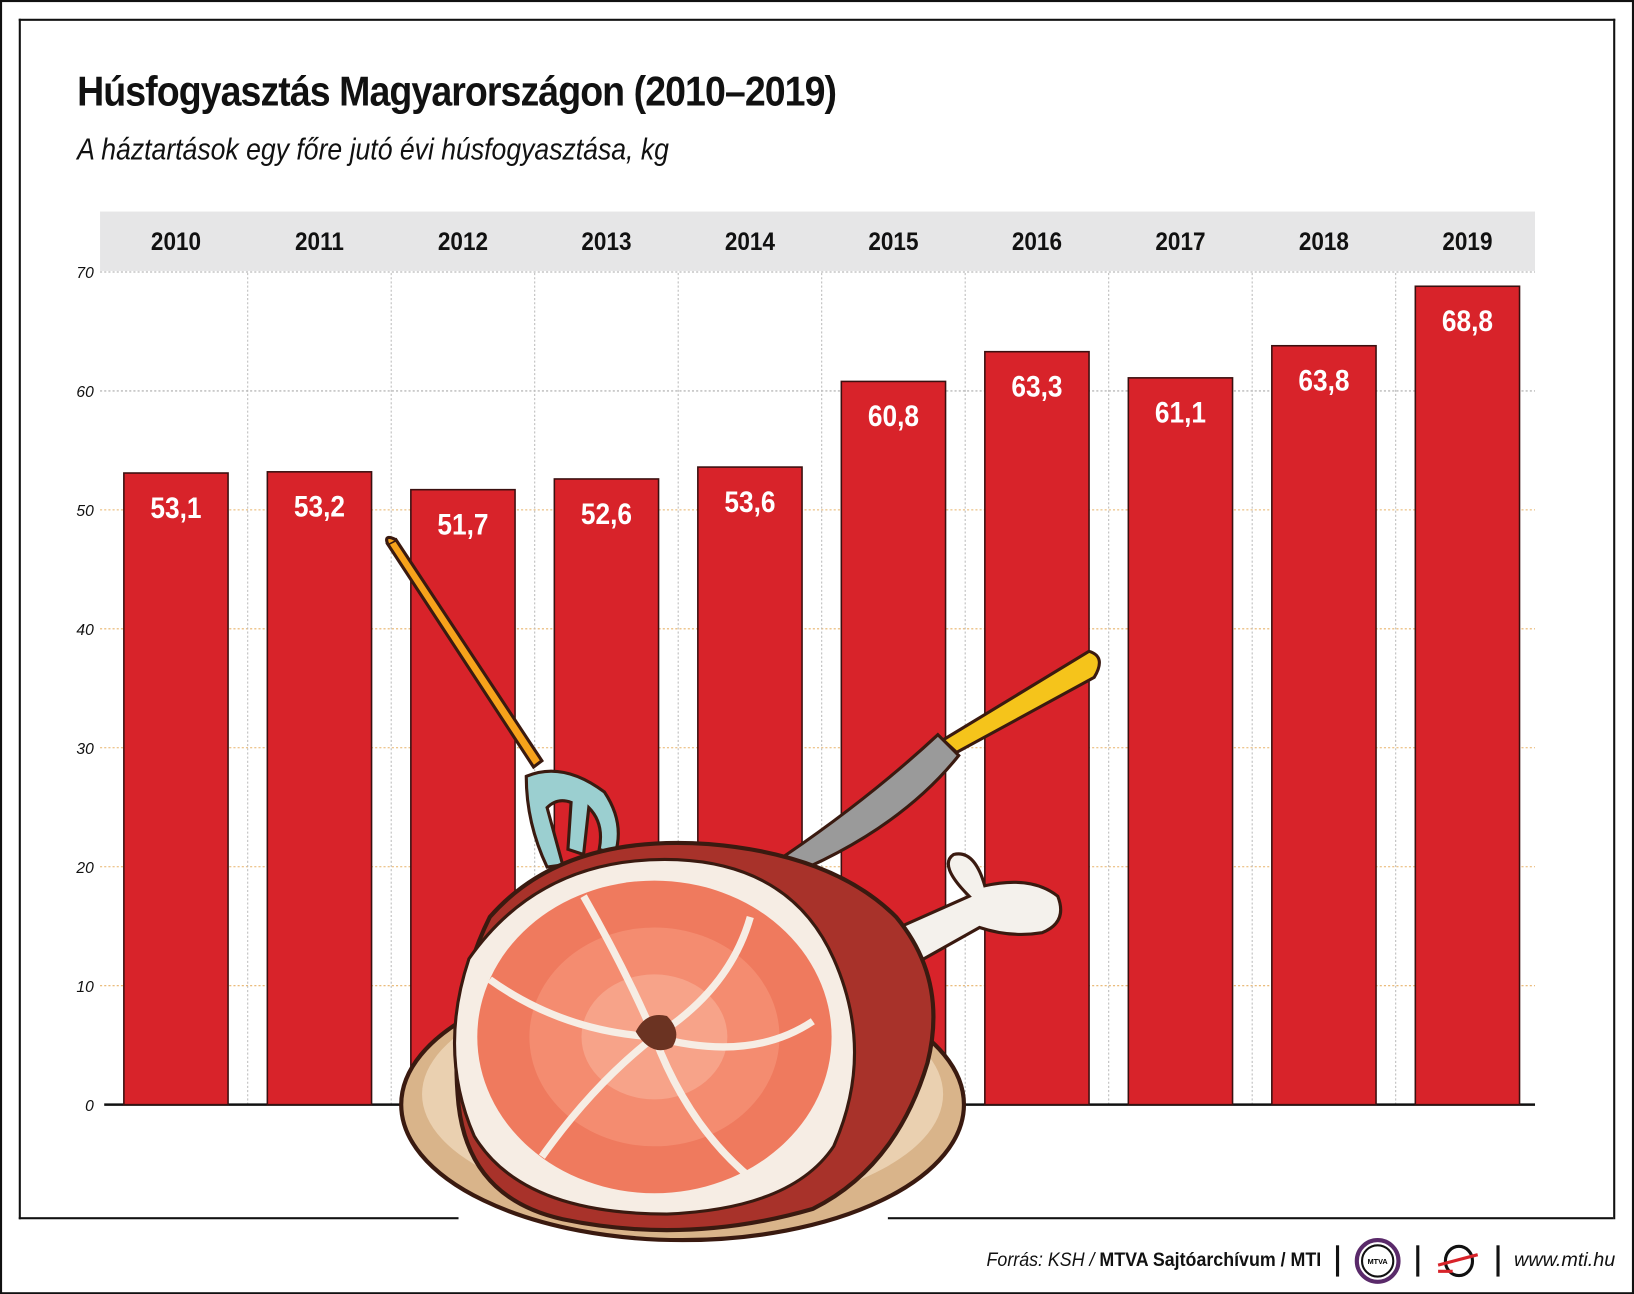  What do you see at coordinates (502, 702) in the screenshot?
I see `fork-icon` at bounding box center [502, 702].